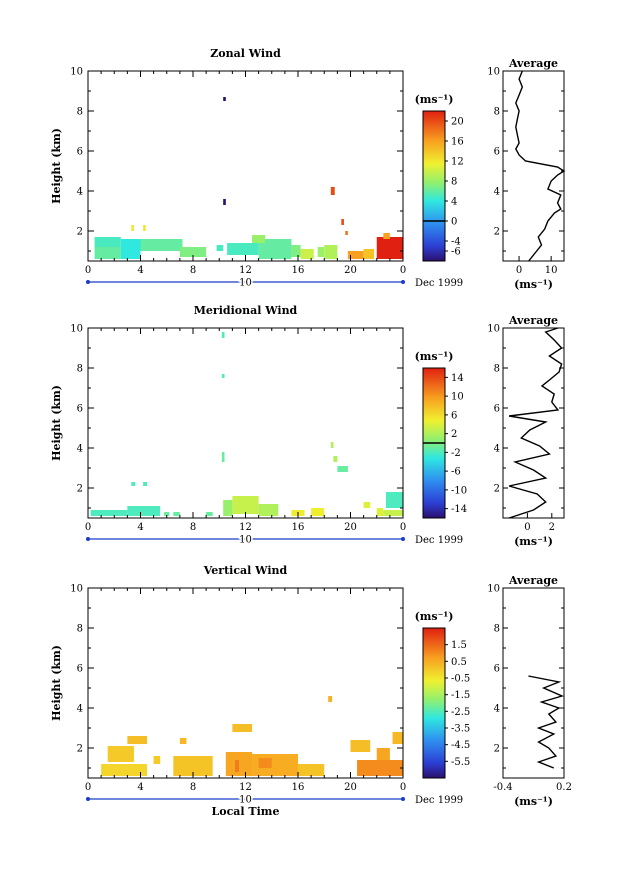 The image size is (620, 873). Describe the element at coordinates (434, 186) in the screenshot. I see `colorbar` at that location.